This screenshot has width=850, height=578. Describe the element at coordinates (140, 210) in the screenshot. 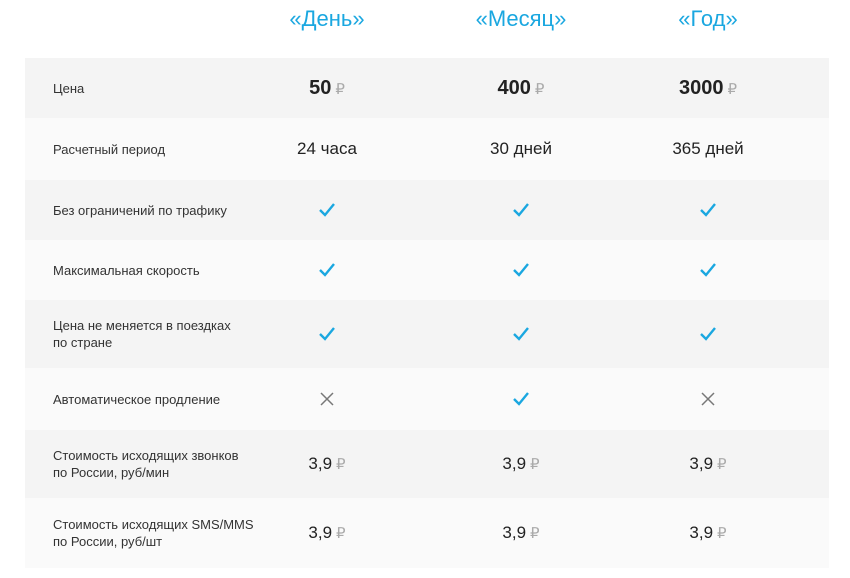

I see `row-label: Без ограничений по трафику` at that location.